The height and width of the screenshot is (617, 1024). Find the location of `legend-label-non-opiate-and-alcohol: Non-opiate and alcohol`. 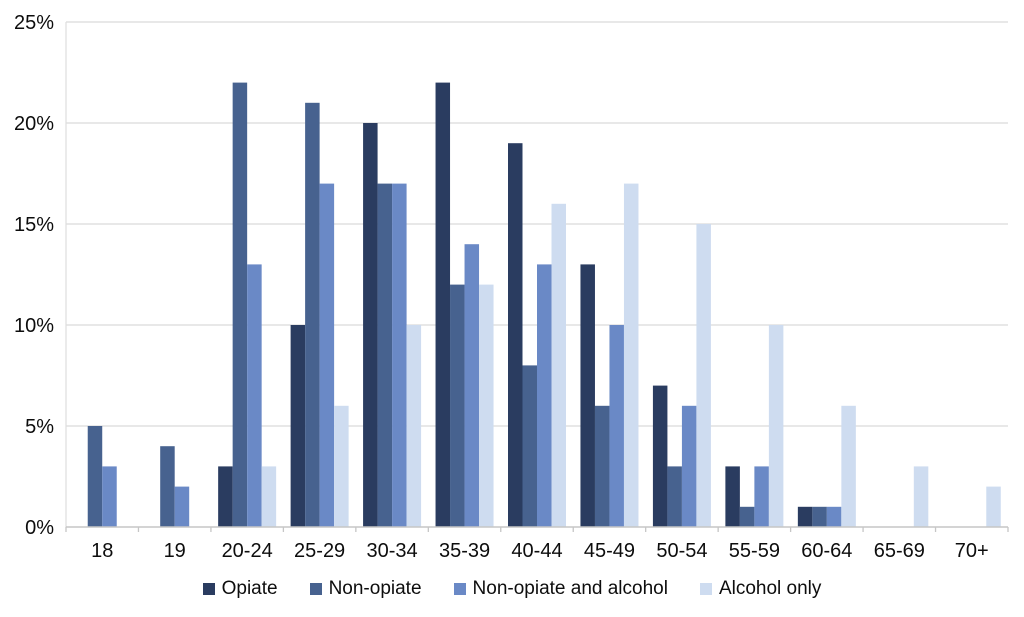

legend-label-non-opiate-and-alcohol: Non-opiate and alcohol is located at coordinates (570, 588).